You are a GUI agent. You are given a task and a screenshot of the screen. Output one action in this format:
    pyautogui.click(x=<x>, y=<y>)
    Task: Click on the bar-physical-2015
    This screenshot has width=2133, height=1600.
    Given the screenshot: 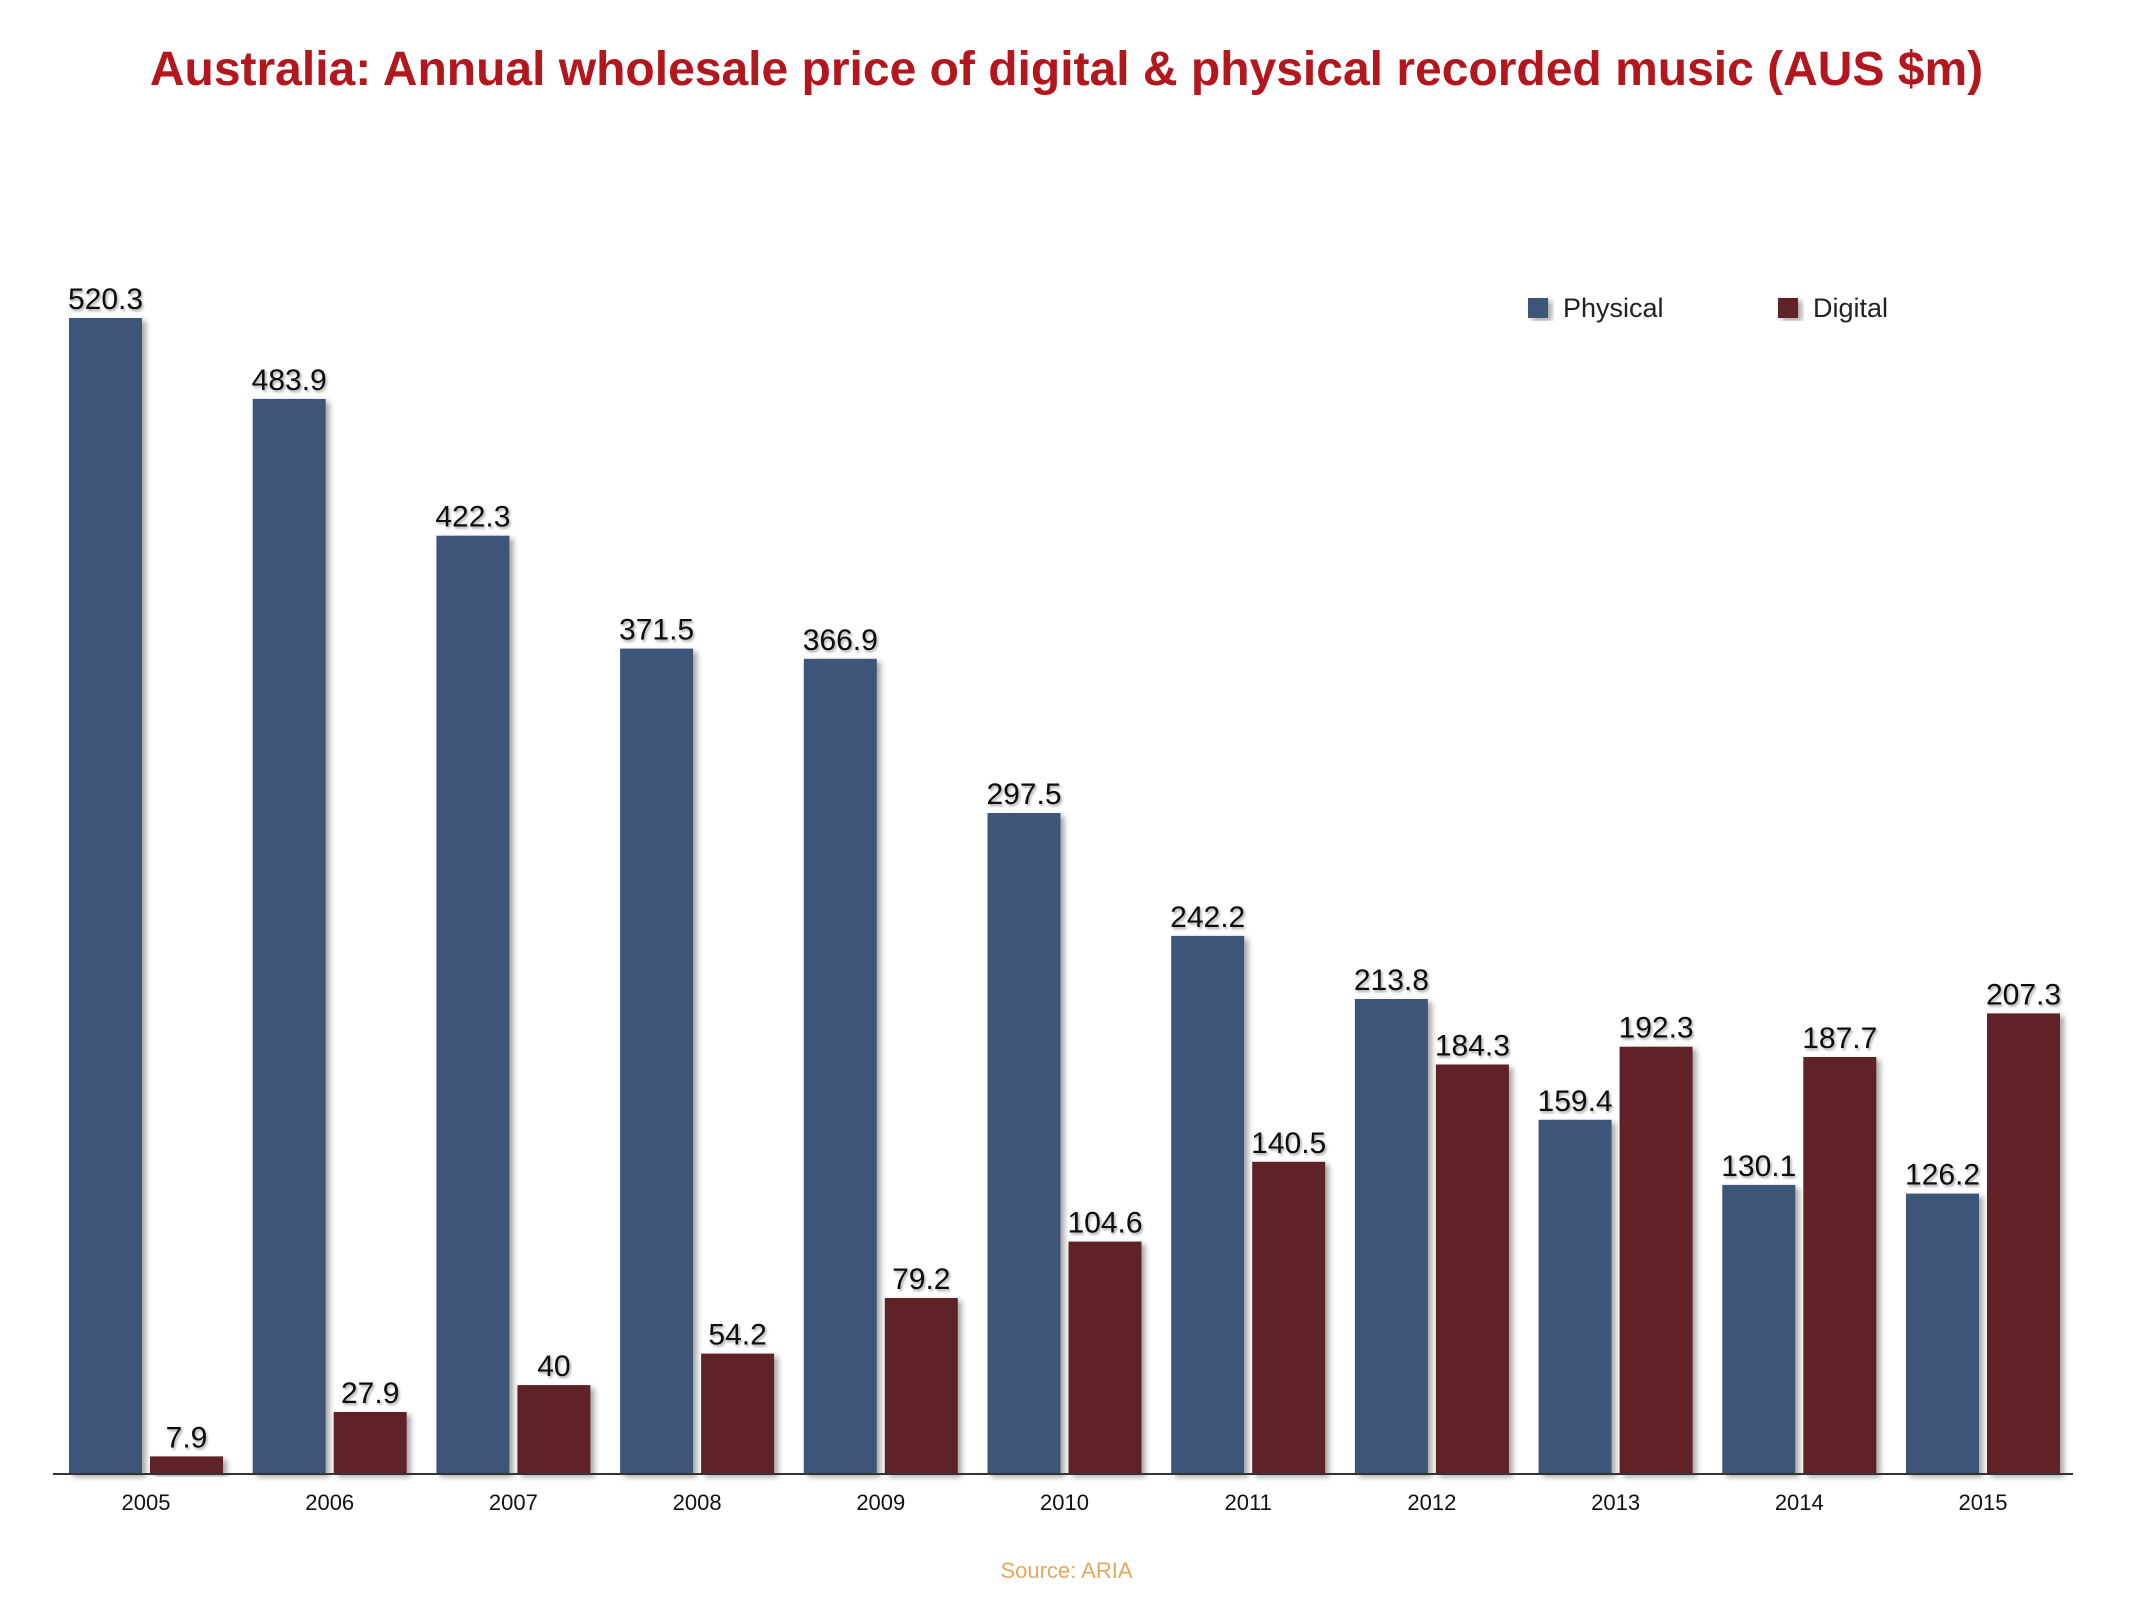 What is the action you would take?
    pyautogui.click(x=1942, y=1333)
    